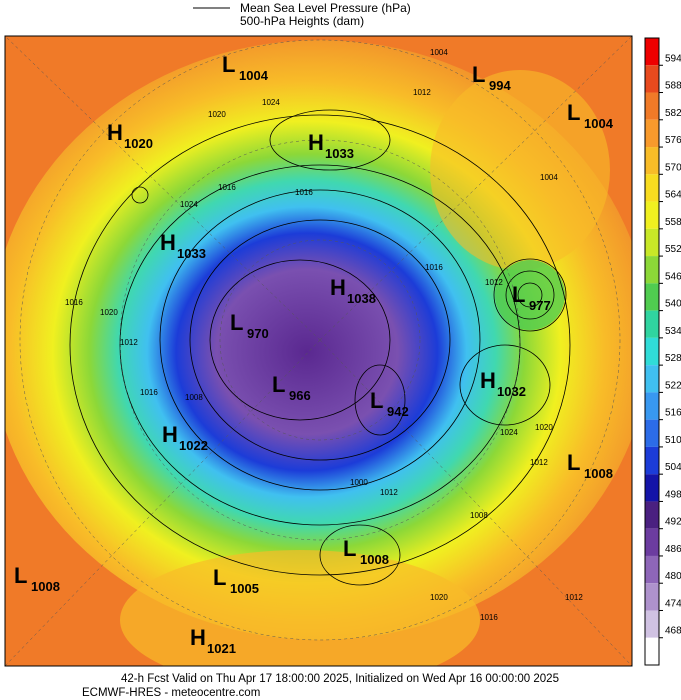 Image resolution: width=681 pixels, height=700 pixels. I want to click on colorbar-label: 474, so click(673, 603).